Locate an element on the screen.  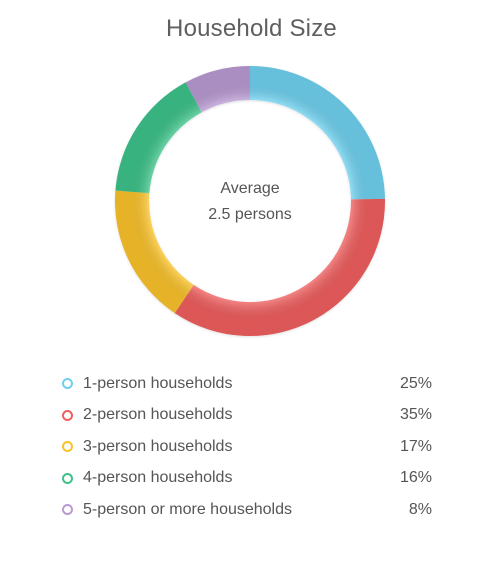
legend-item: 5-person or more households 8% is located at coordinates (247, 510).